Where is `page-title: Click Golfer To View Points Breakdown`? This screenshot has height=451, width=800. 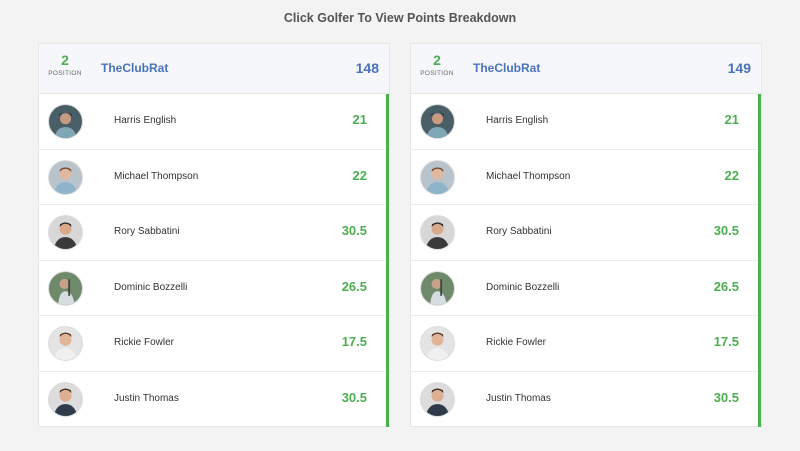
page-title: Click Golfer To View Points Breakdown is located at coordinates (400, 18).